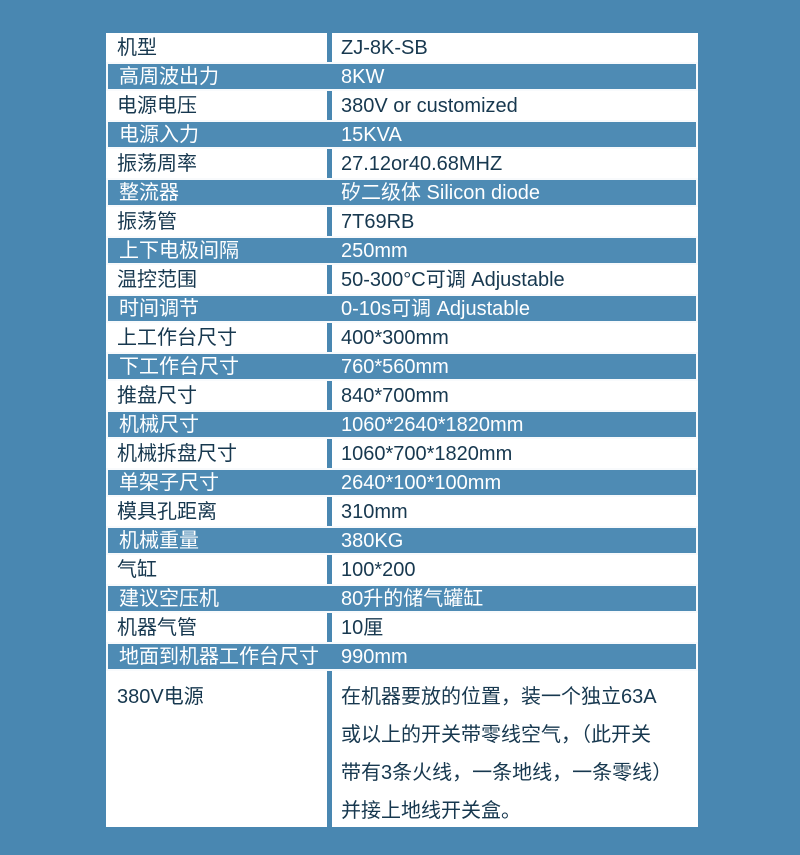 The width and height of the screenshot is (800, 855). I want to click on table-row: 机型 ZJ-8K-SB, so click(402, 47).